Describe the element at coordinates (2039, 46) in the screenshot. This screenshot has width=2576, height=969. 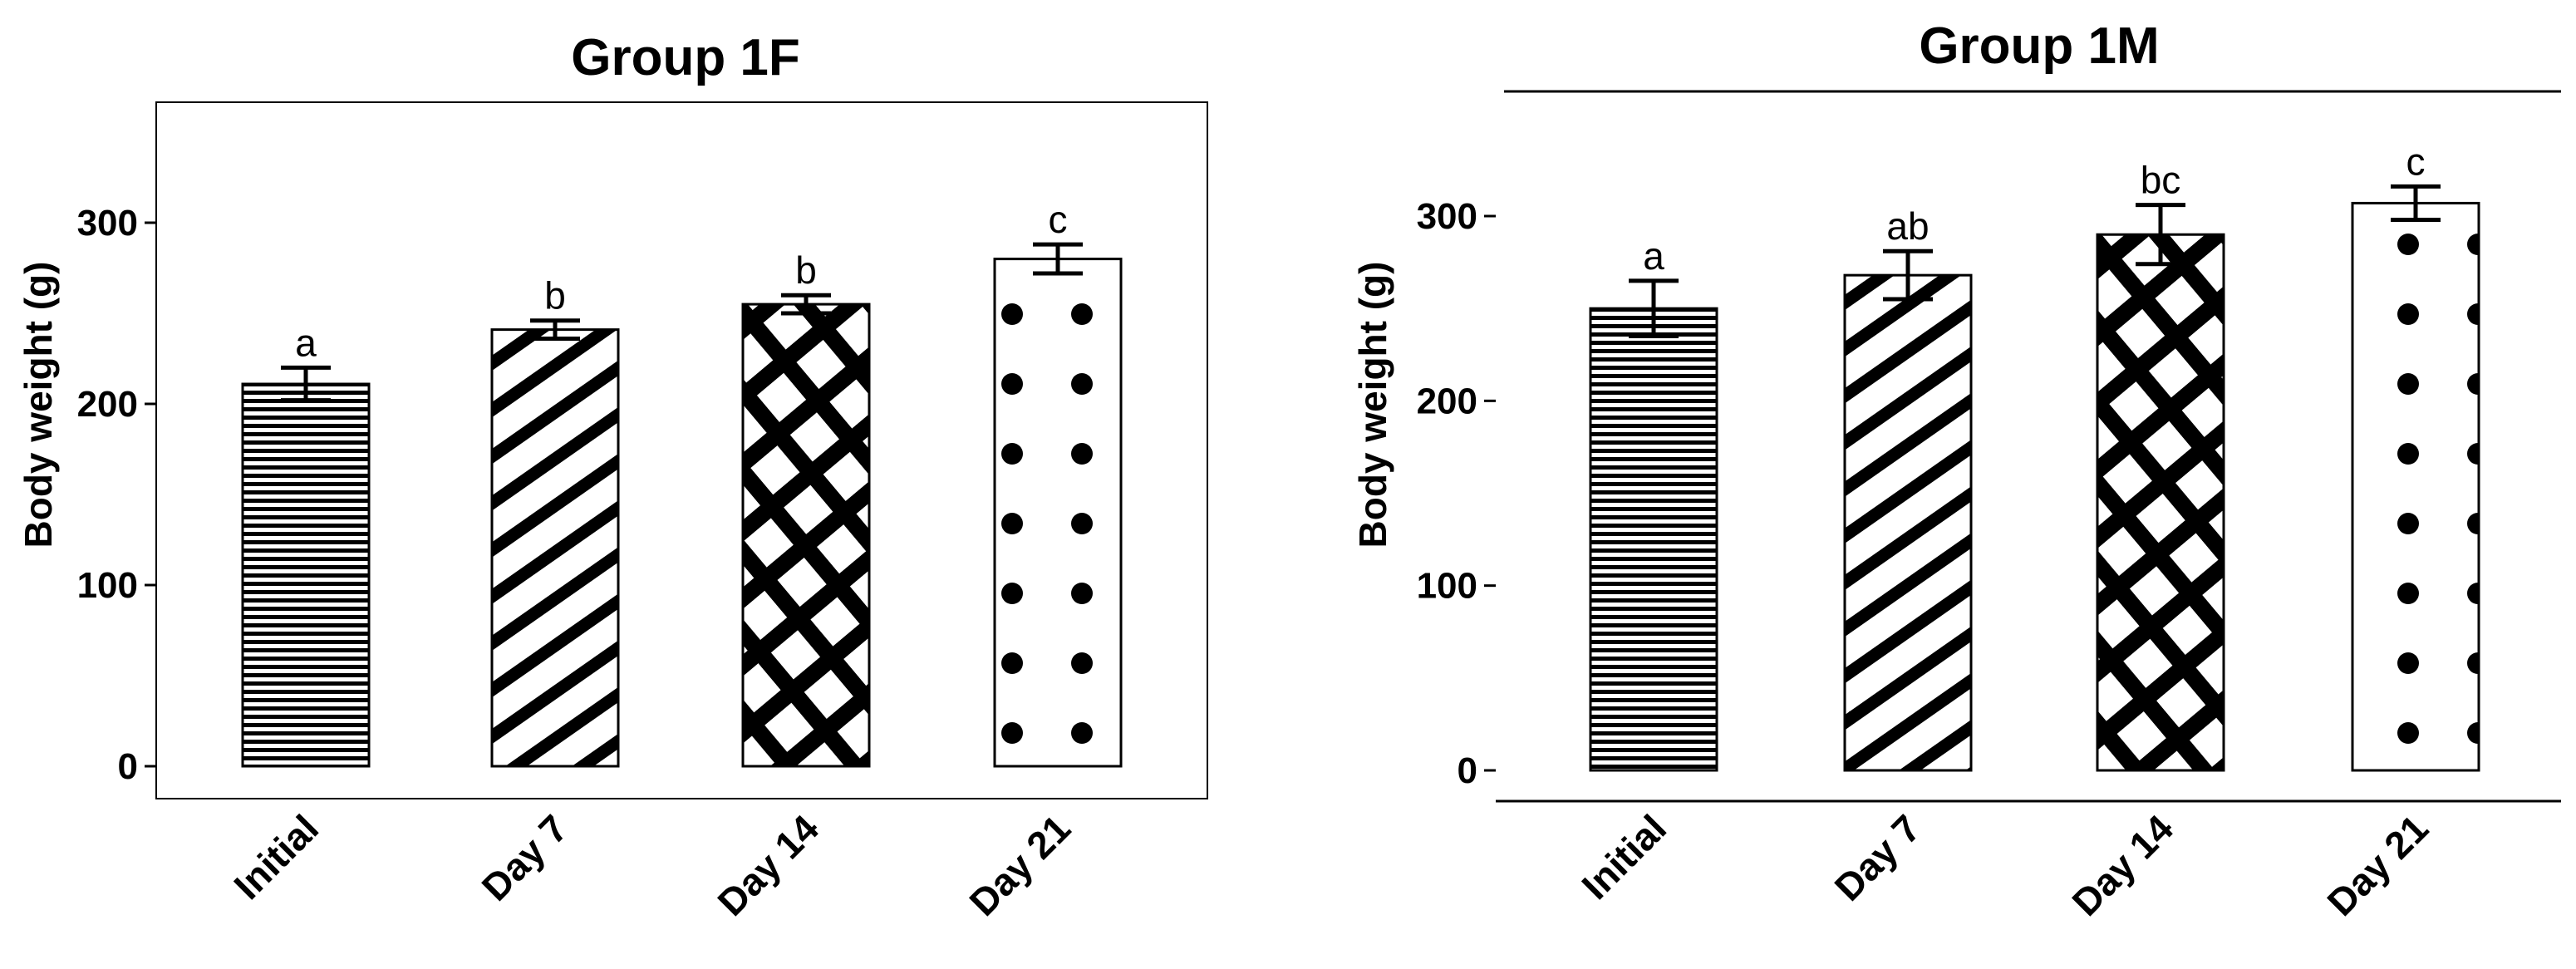
I see `chart-title: Group 1M` at that location.